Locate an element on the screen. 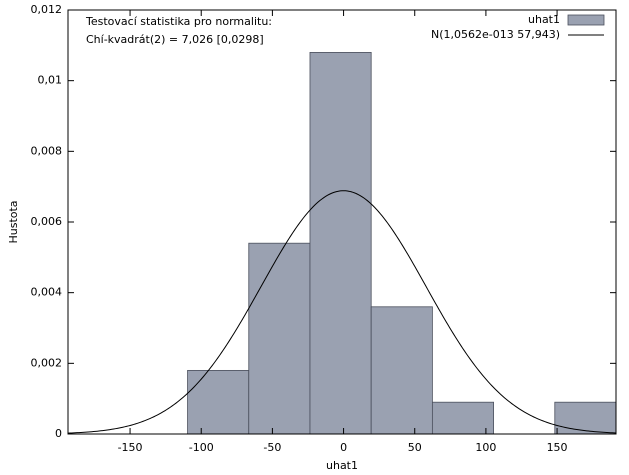 The height and width of the screenshot is (475, 629). y-axis-title: Hustota is located at coordinates (13, 221).